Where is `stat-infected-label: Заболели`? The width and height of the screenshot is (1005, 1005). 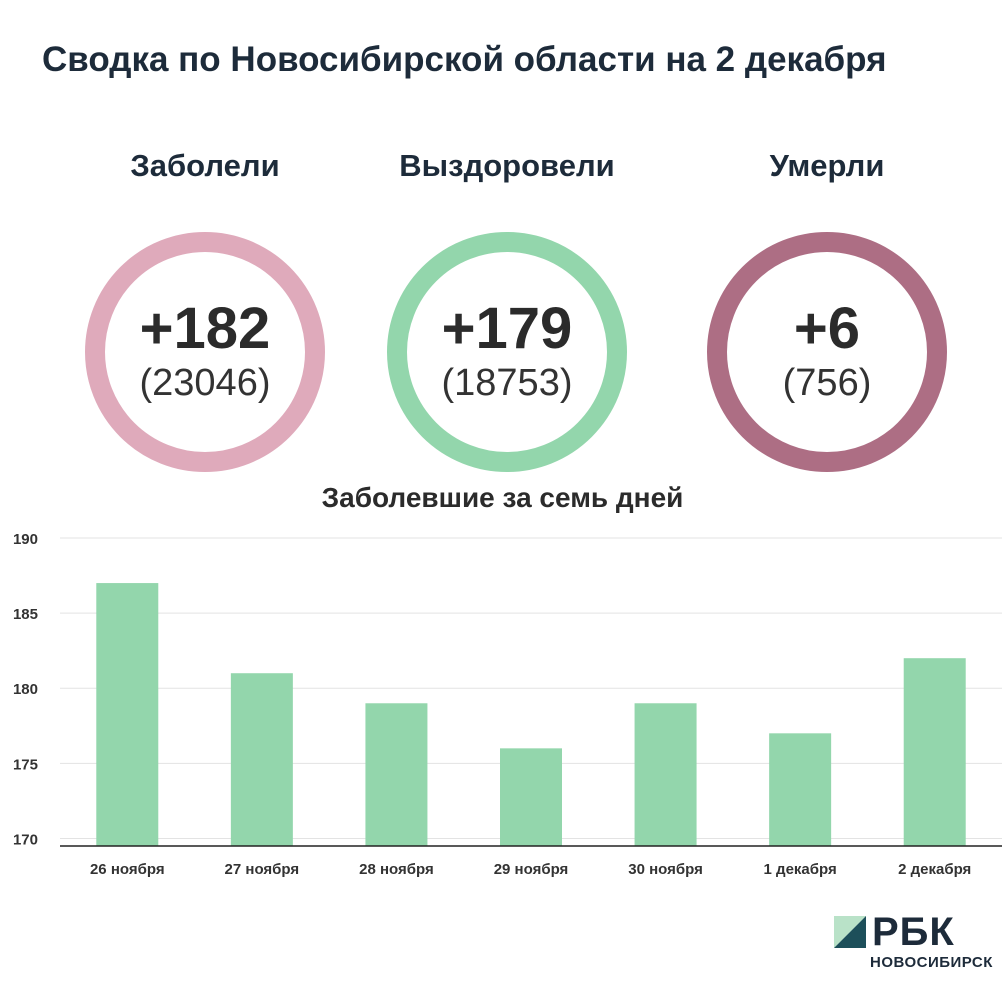 stat-infected-label: Заболели is located at coordinates (205, 165).